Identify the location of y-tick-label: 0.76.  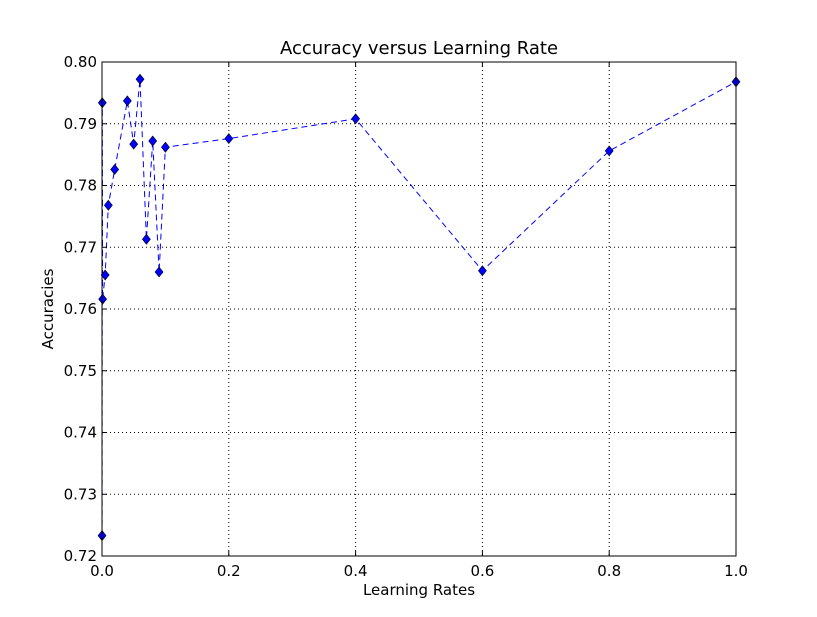
(80, 309).